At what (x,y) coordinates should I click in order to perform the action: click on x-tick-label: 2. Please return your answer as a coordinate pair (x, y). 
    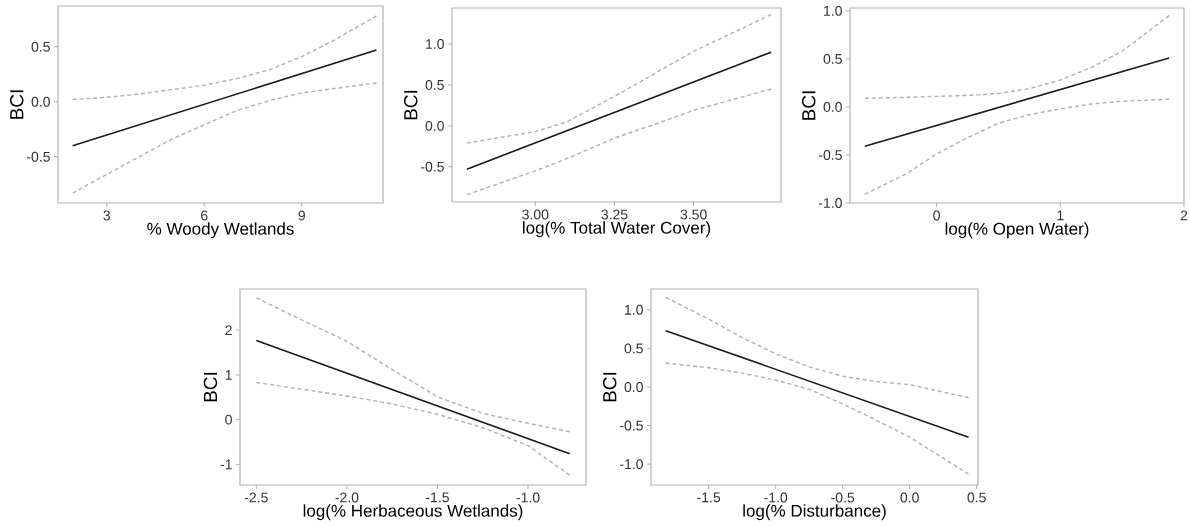
    Looking at the image, I should click on (1184, 215).